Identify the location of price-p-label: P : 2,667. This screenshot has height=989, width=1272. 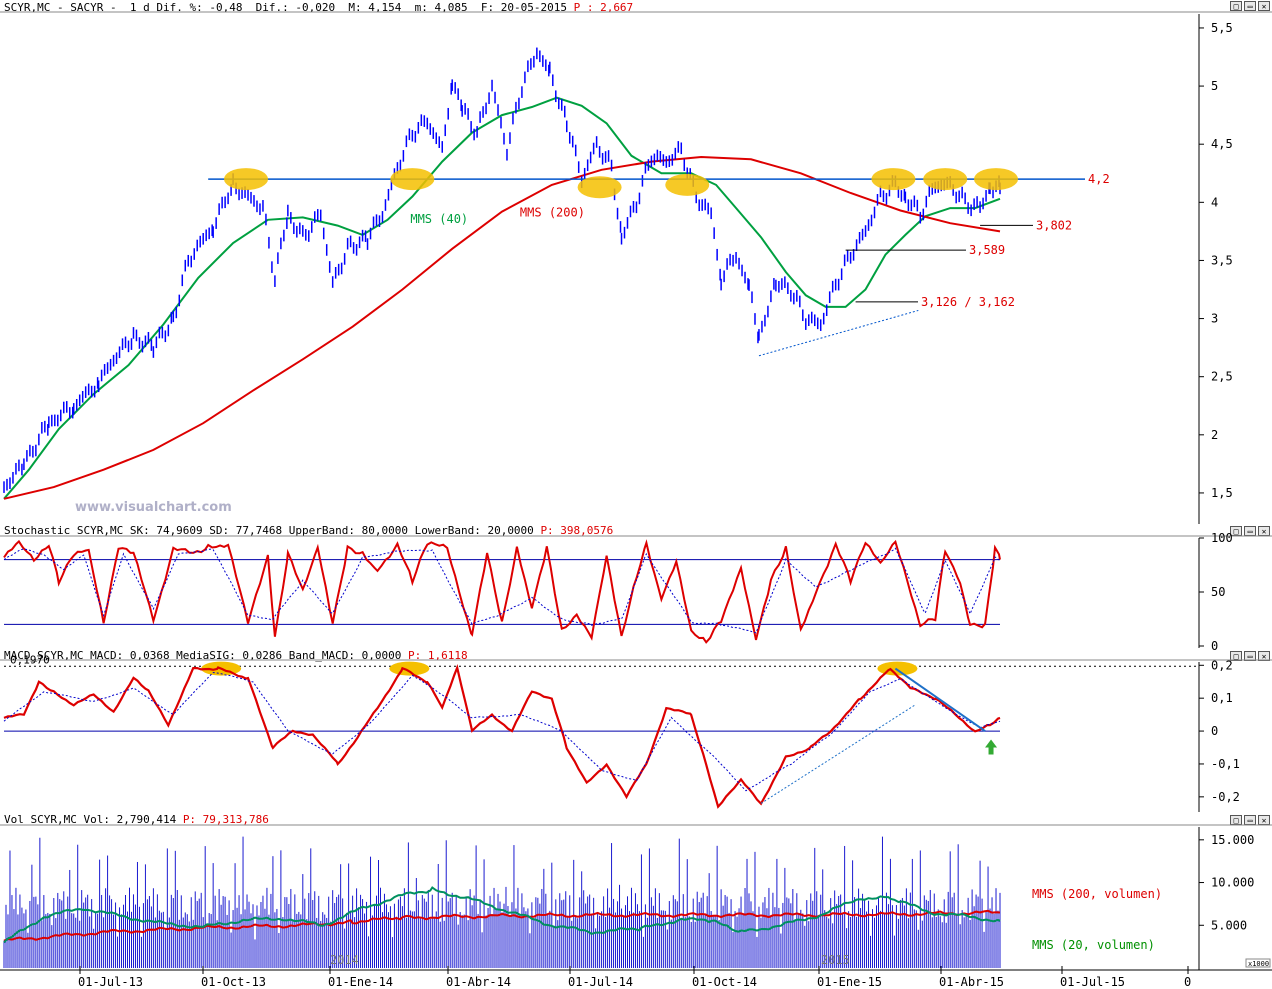
(603, 7).